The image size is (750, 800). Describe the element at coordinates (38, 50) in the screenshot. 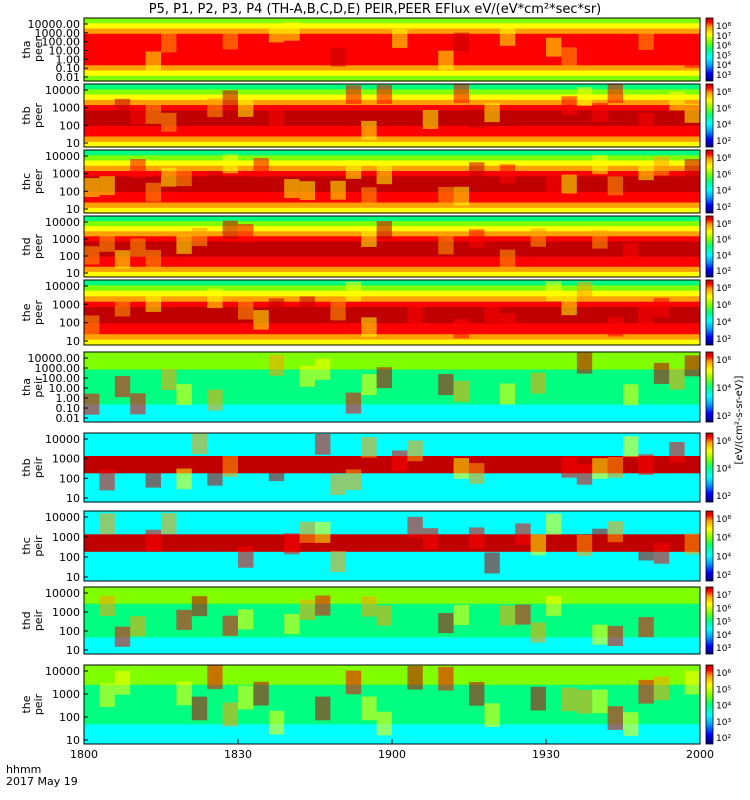

I see `y-axis-label: peer` at that location.